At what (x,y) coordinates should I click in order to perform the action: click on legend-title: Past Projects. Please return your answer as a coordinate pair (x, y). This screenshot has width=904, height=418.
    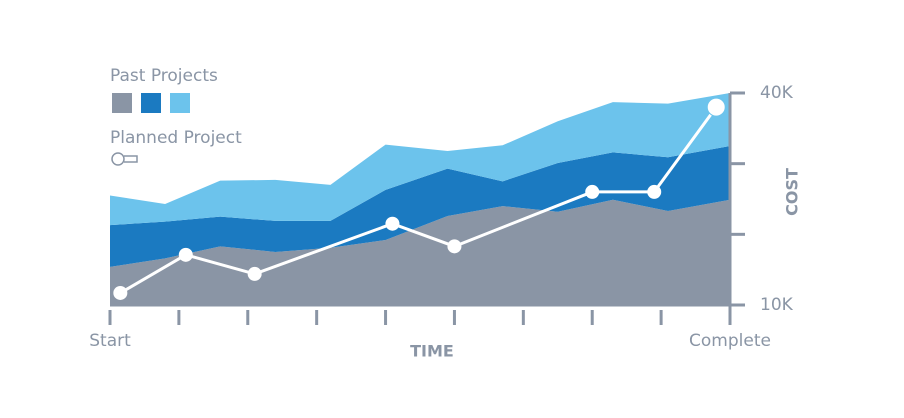
    Looking at the image, I should click on (164, 76).